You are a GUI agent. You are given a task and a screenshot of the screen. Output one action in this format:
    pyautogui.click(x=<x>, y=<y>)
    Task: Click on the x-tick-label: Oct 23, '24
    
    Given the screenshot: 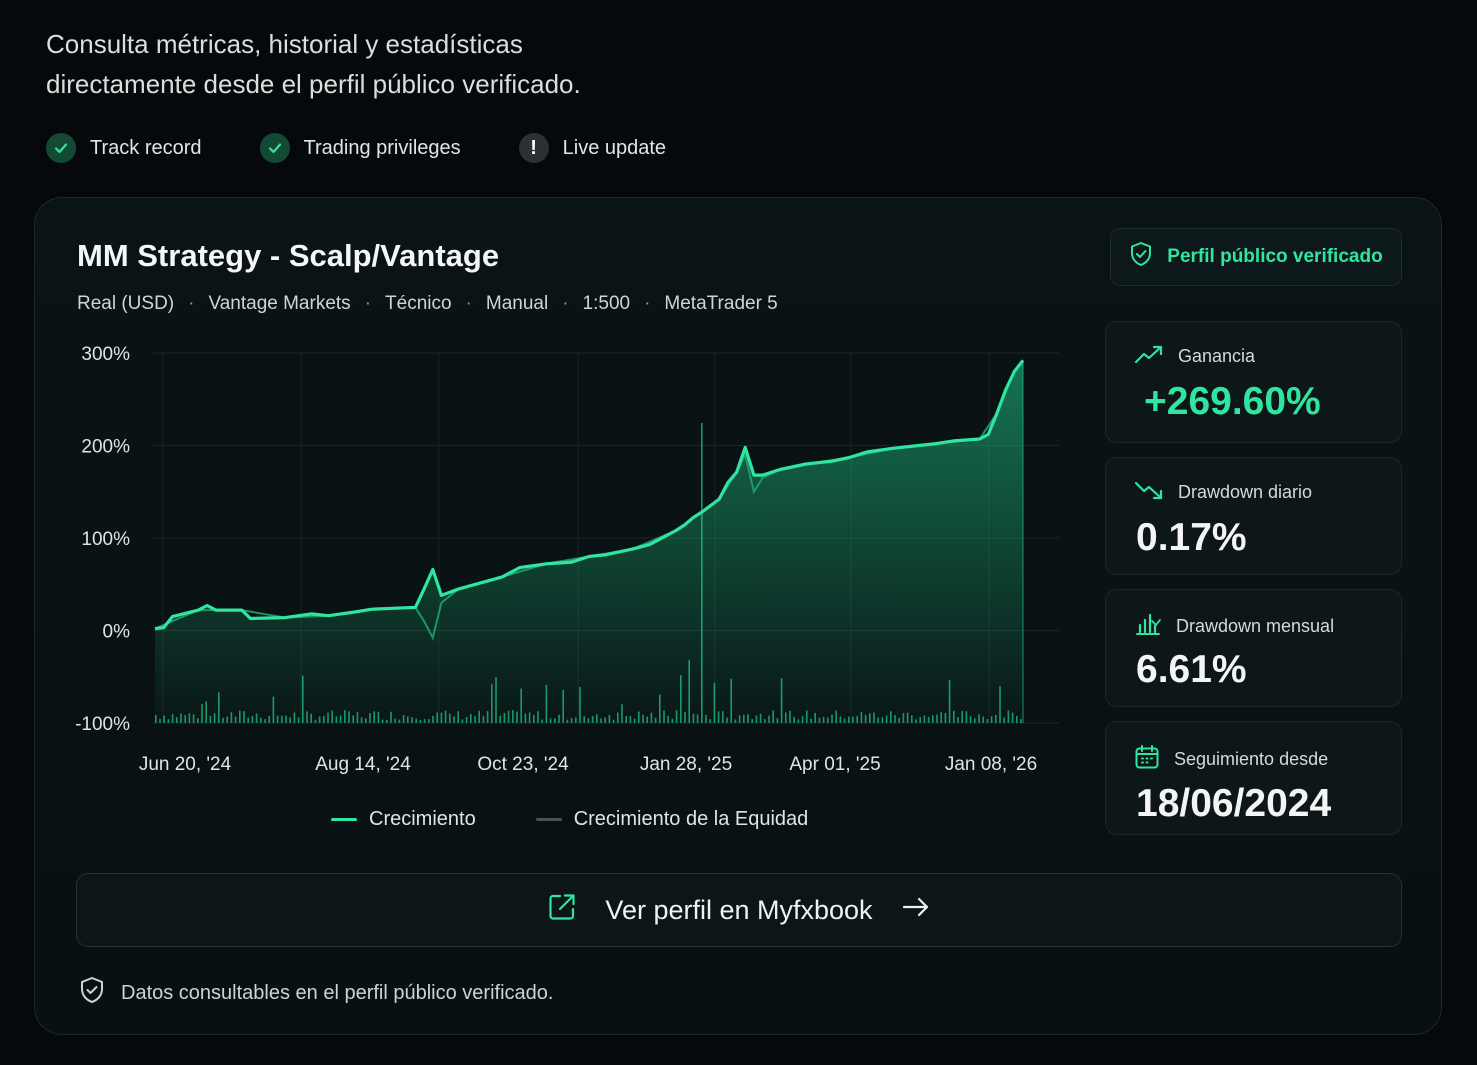 What is the action you would take?
    pyautogui.click(x=523, y=764)
    